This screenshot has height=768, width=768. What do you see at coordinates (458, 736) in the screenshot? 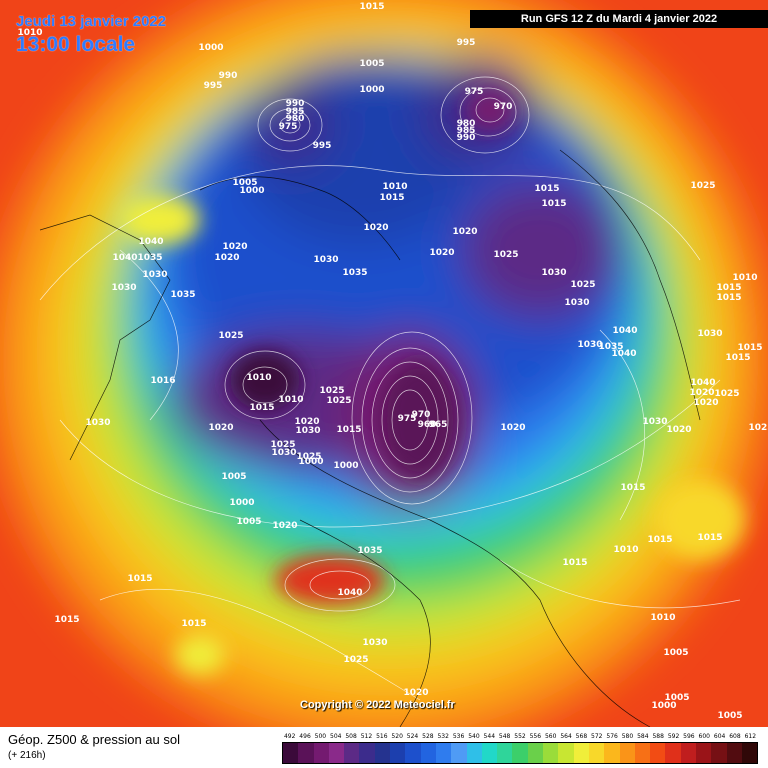
I see `legend-value: 536` at bounding box center [458, 736].